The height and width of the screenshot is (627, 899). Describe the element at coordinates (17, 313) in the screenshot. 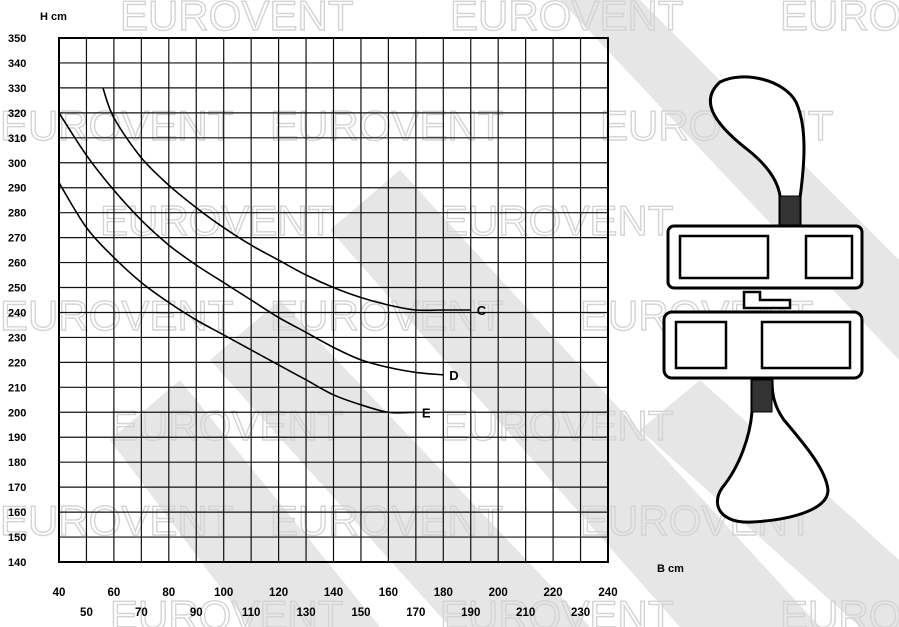

I see `y-tick-label: 240` at that location.